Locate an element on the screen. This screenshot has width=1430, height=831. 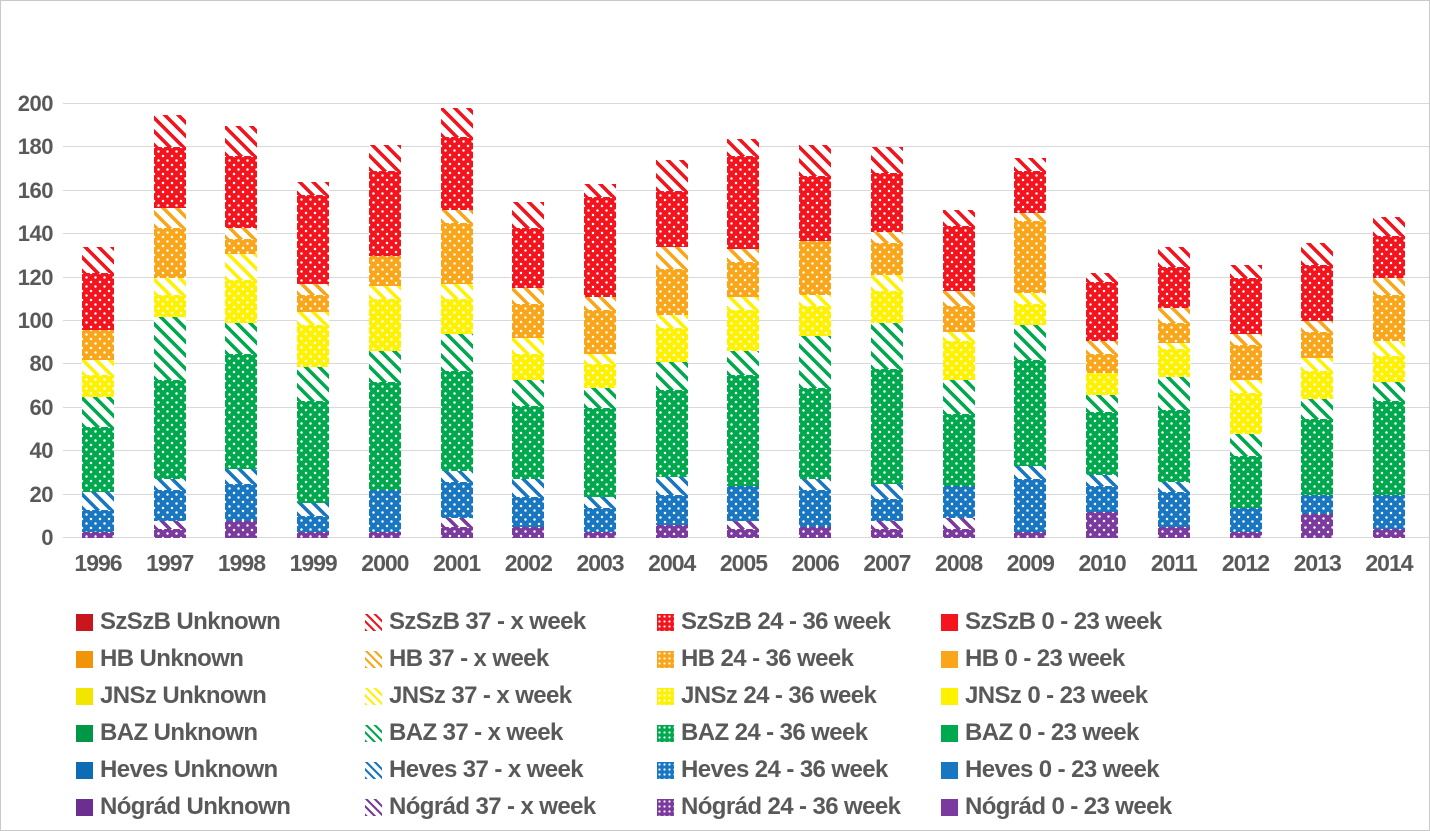
y-axis-tick-label: 20 is located at coordinates (41, 494).